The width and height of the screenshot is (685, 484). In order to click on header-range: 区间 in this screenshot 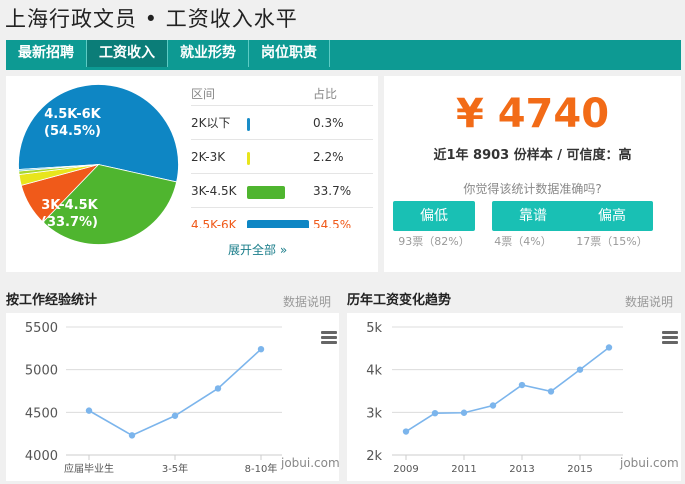, I will do `click(203, 94)`.